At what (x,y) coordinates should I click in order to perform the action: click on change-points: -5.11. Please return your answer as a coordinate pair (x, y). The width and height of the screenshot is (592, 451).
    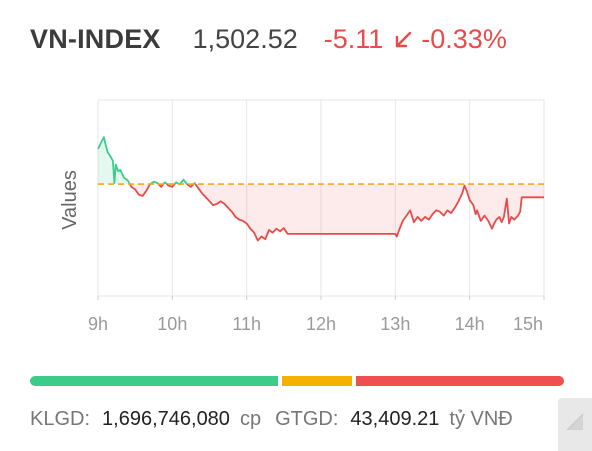
    Looking at the image, I should click on (353, 39).